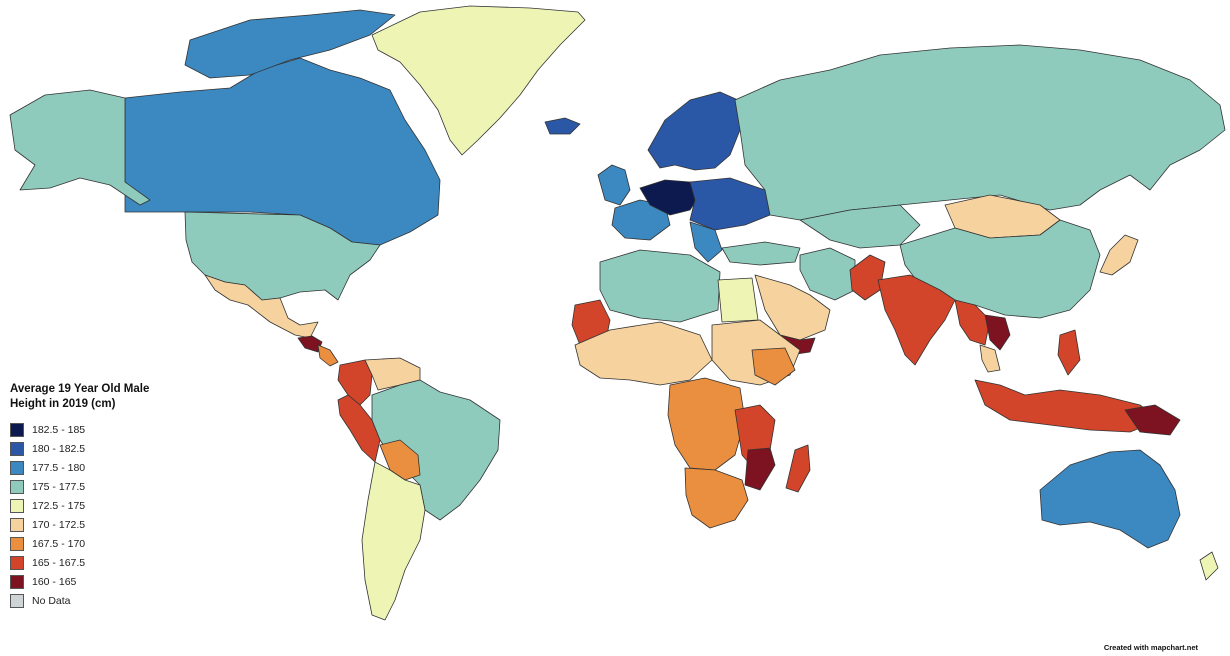  Describe the element at coordinates (359, 428) in the screenshot. I see `region-peru` at that location.